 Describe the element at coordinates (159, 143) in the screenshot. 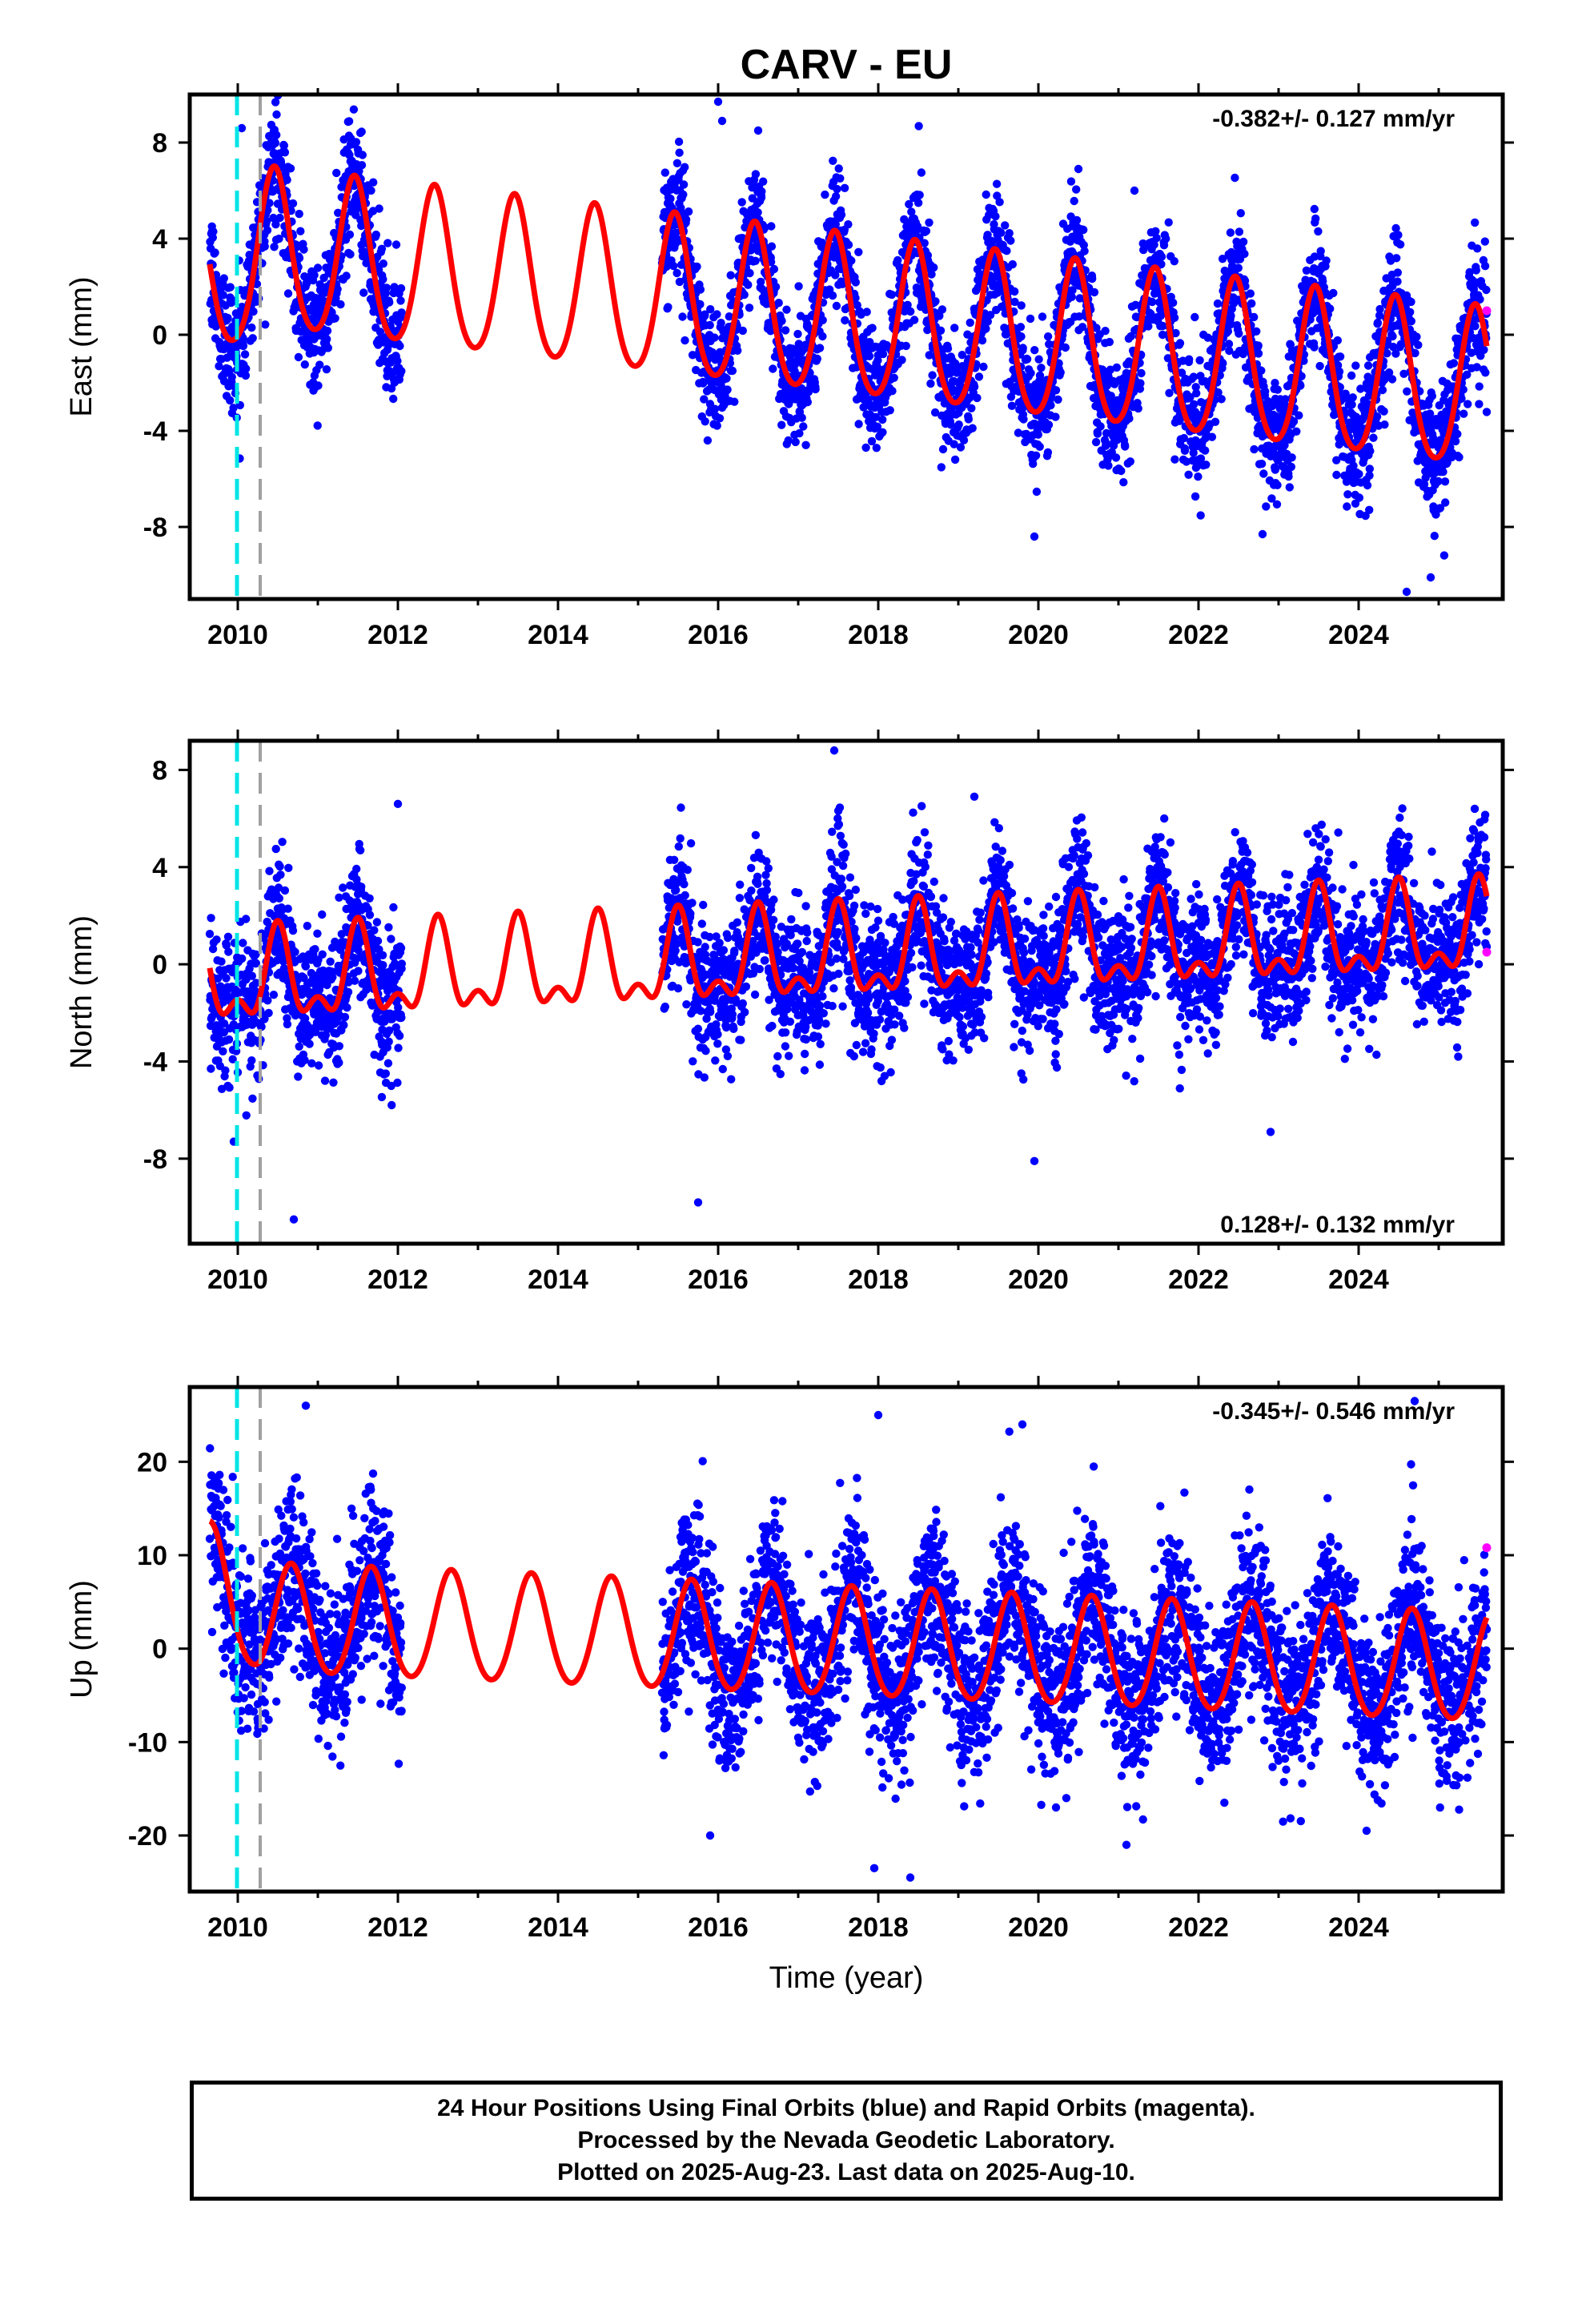

I see `y-tick-label: 8` at that location.